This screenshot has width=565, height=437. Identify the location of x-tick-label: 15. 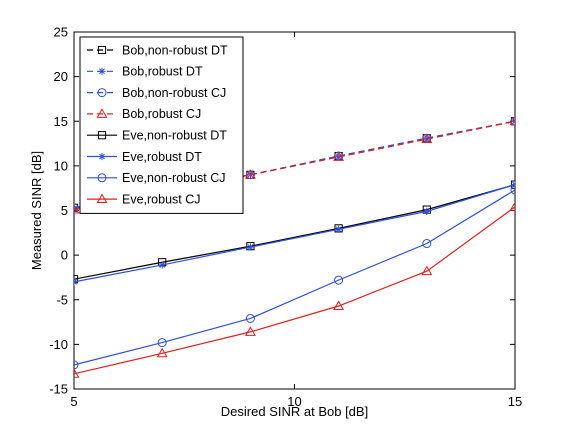
(515, 401).